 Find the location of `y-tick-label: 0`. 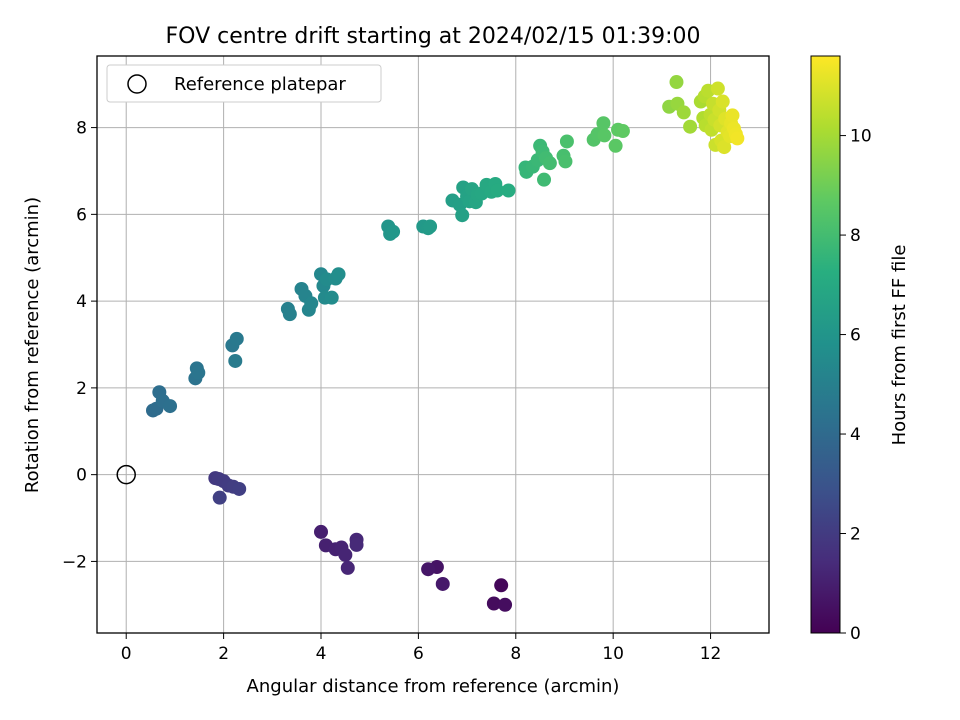

y-tick-label: 0 is located at coordinates (81, 476).